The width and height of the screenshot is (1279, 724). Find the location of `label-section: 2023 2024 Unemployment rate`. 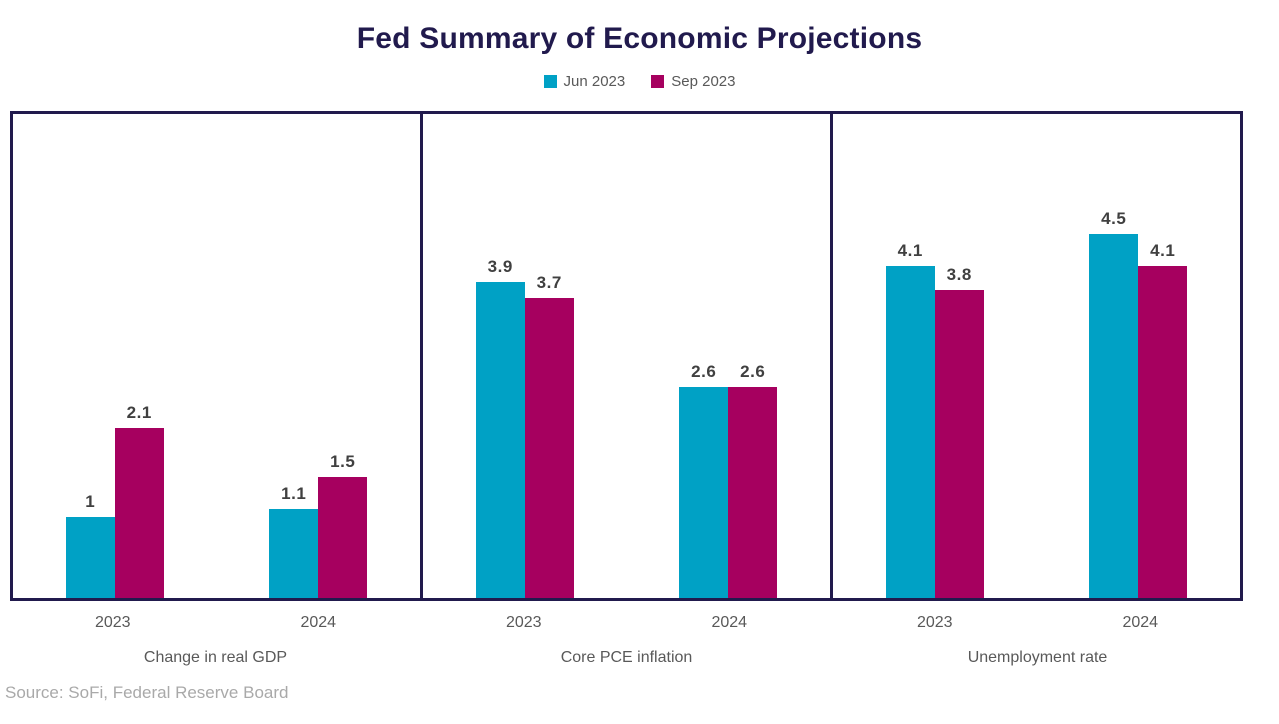

label-section: 2023 2024 Unemployment rate is located at coordinates (1037, 640).